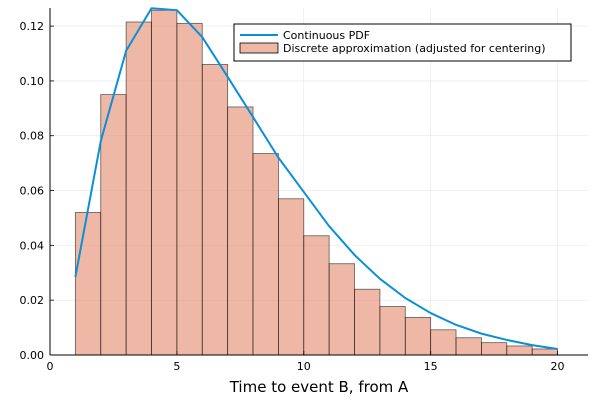 The width and height of the screenshot is (600, 400). I want to click on x-tick-label-4: 20, so click(558, 366).